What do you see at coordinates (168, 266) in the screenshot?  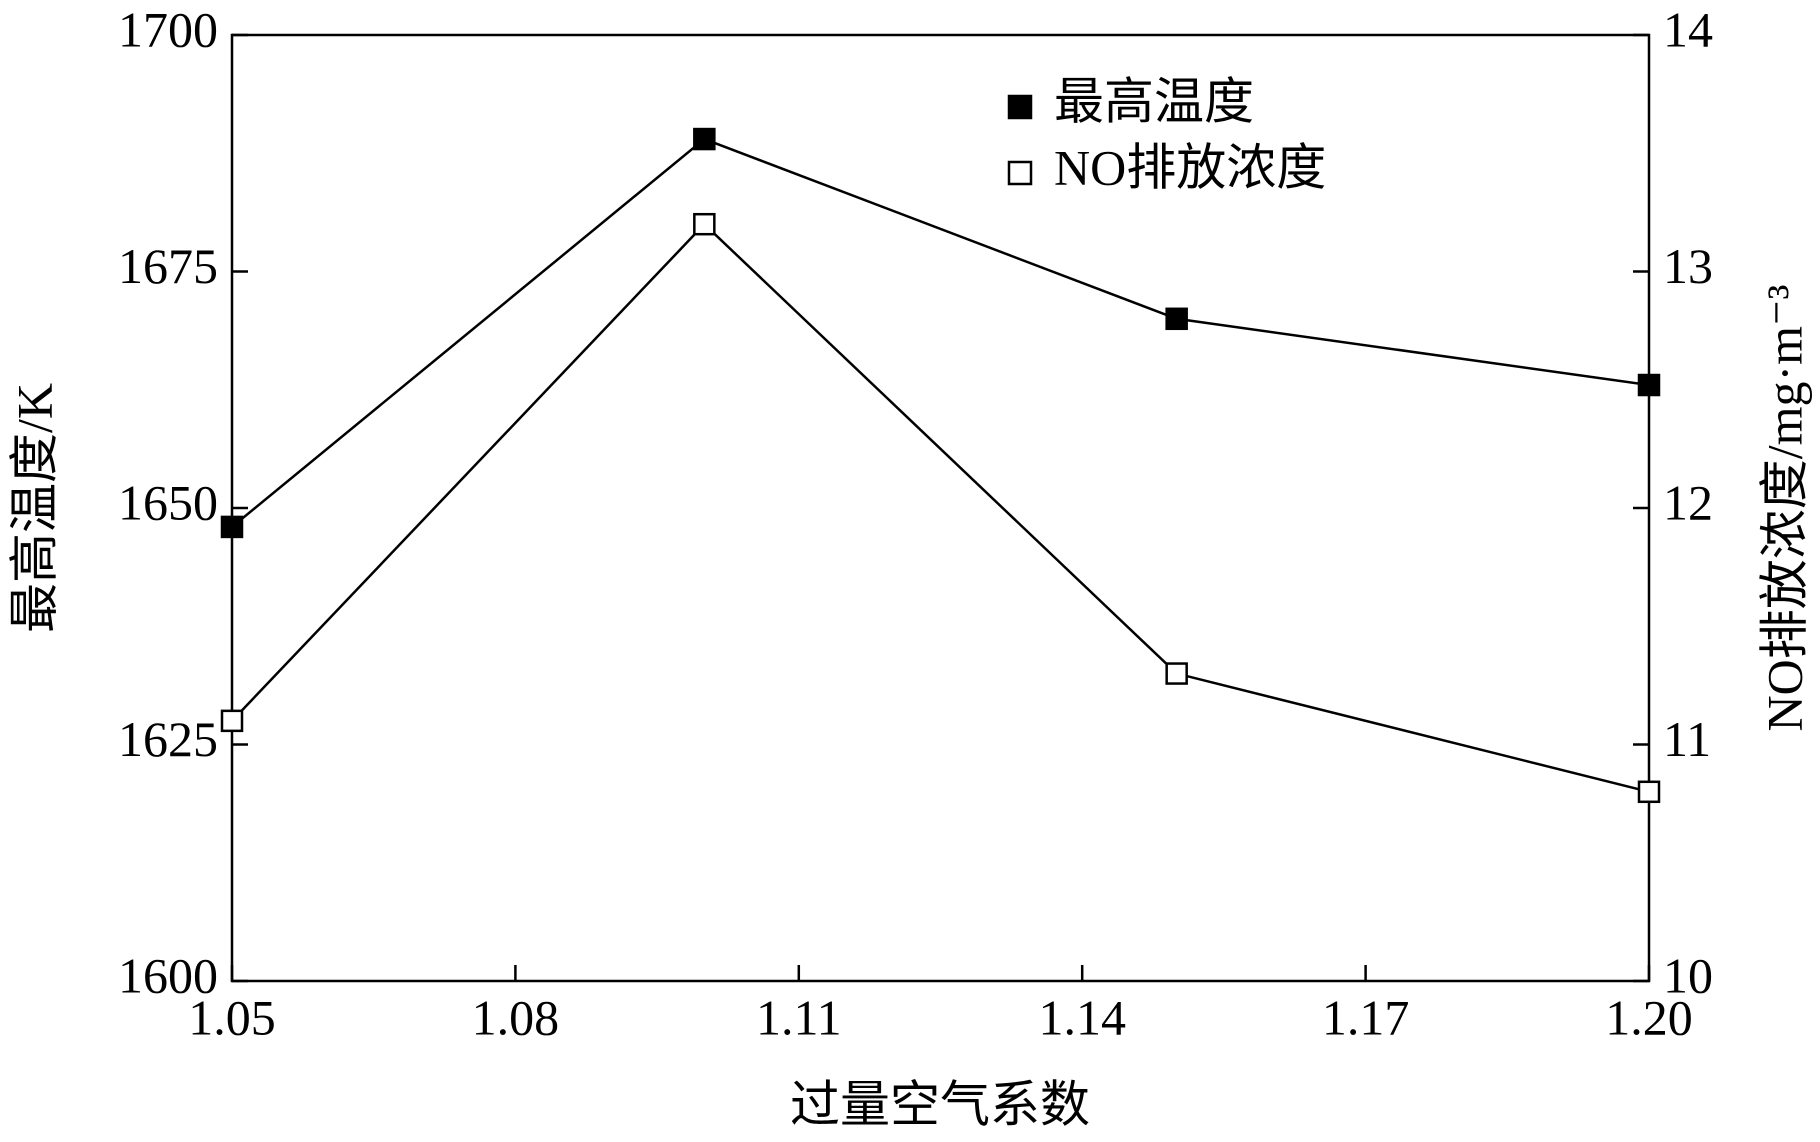 I see `y-tick-label: 1675` at bounding box center [168, 266].